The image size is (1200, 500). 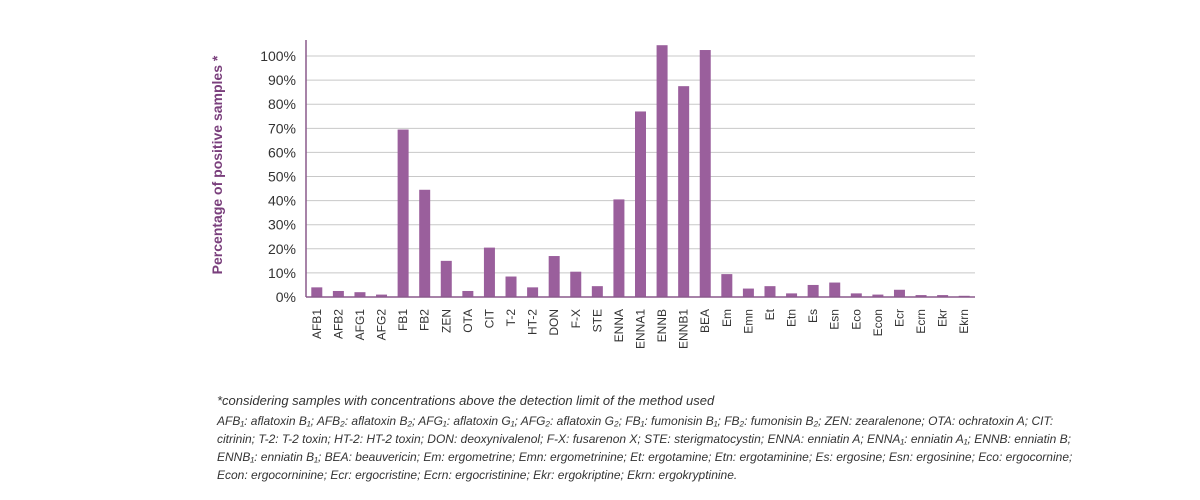 I want to click on x-tick-label: FB1, so click(x=403, y=320).